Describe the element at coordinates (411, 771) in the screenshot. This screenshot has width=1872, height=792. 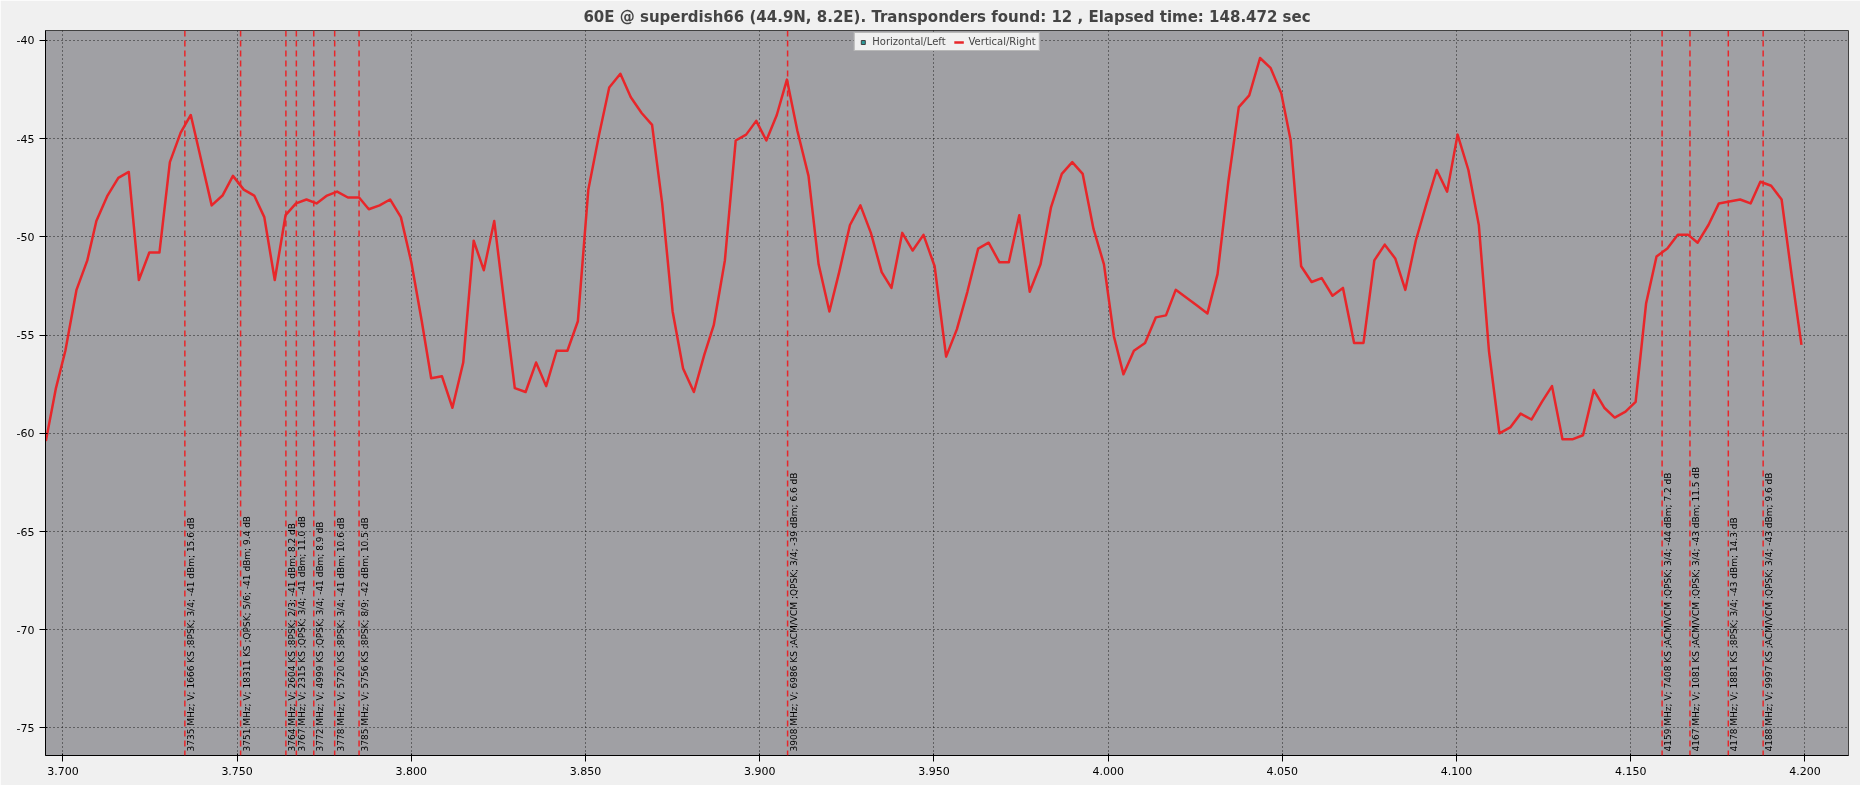
I see `x-tick-label: 3.800` at that location.